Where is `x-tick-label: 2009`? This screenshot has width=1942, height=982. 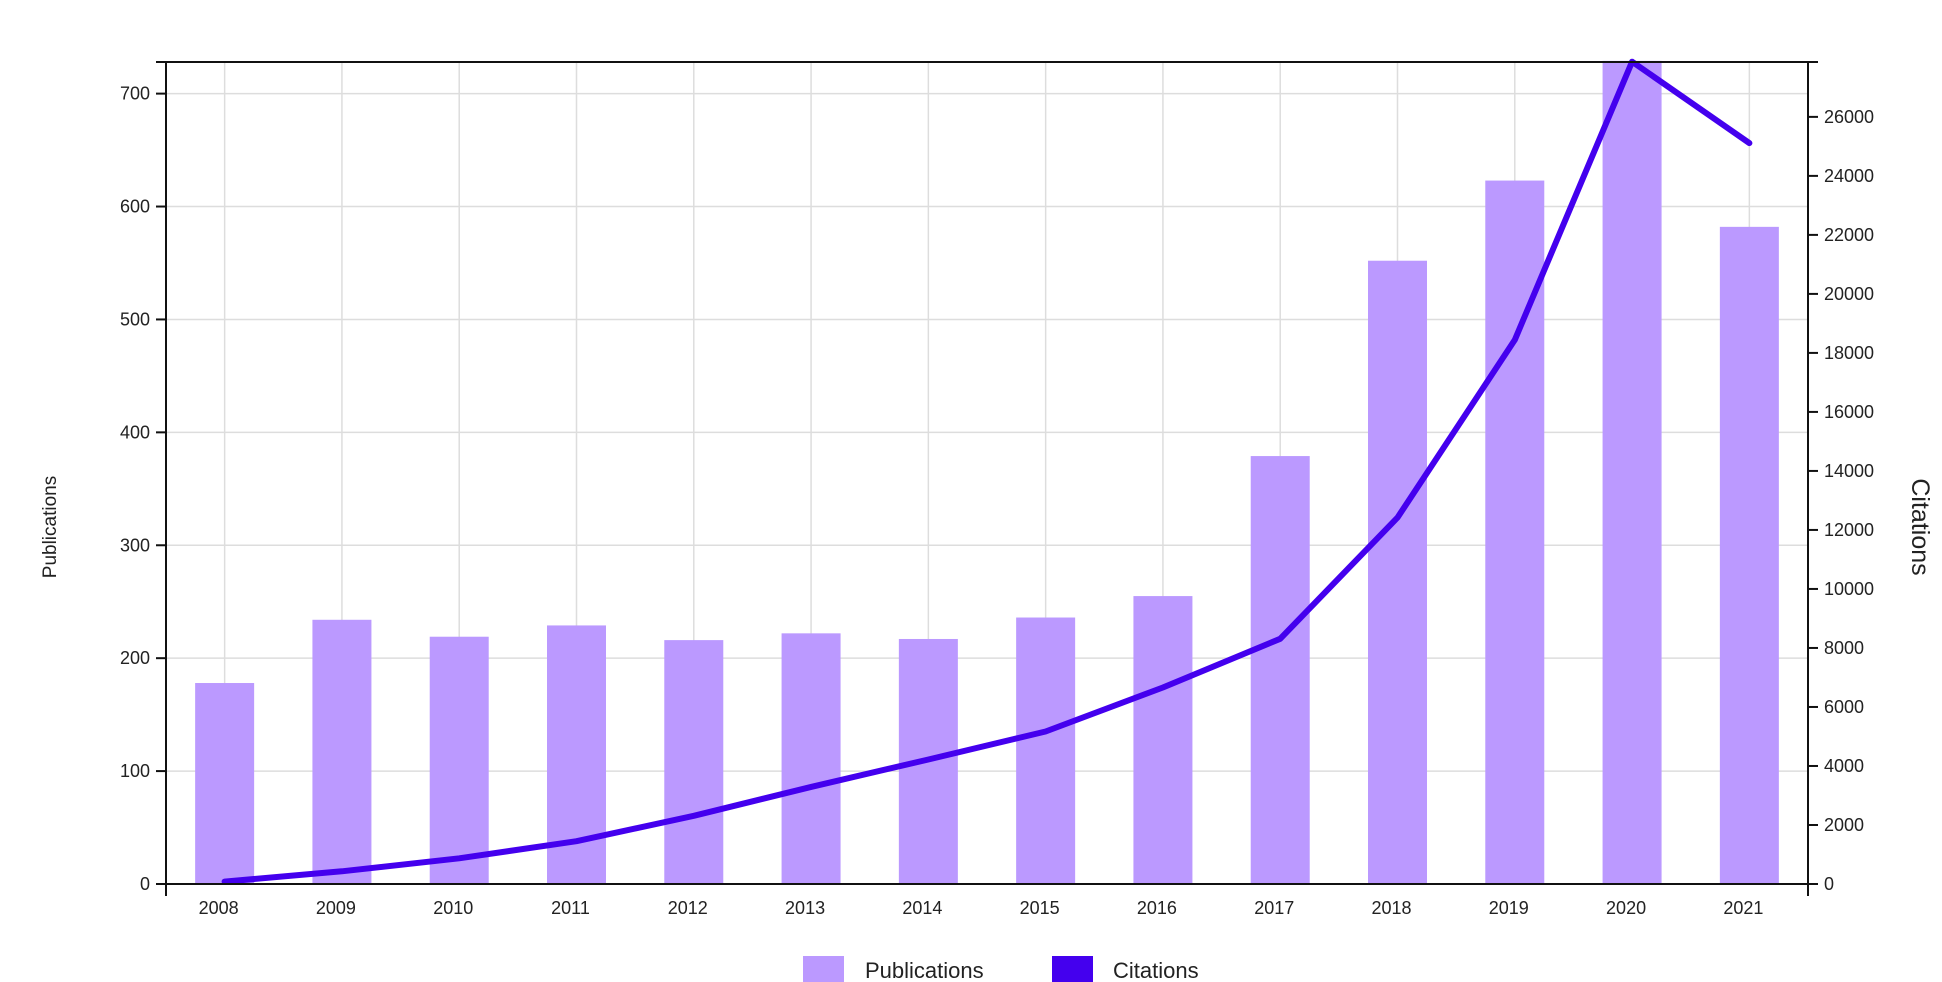 x-tick-label: 2009 is located at coordinates (336, 908).